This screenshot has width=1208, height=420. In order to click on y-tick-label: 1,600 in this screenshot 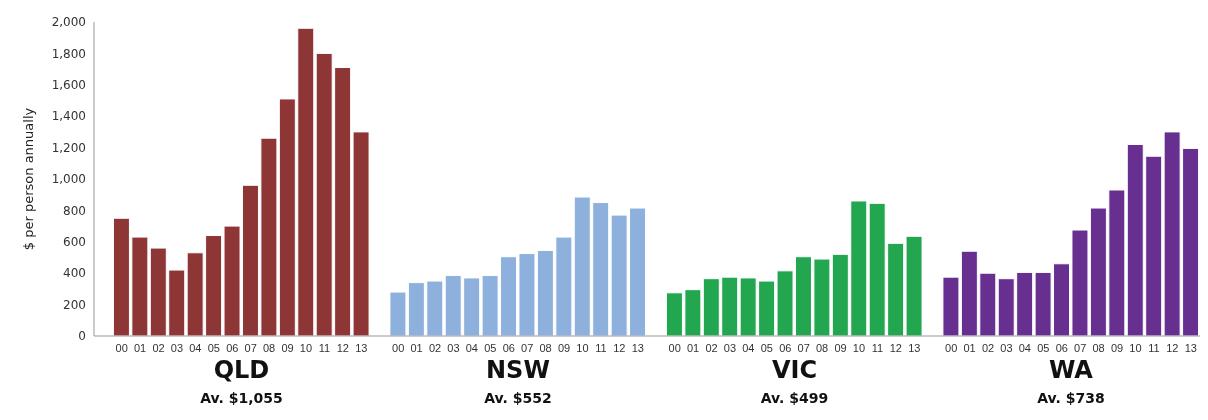, I will do `click(68, 85)`.